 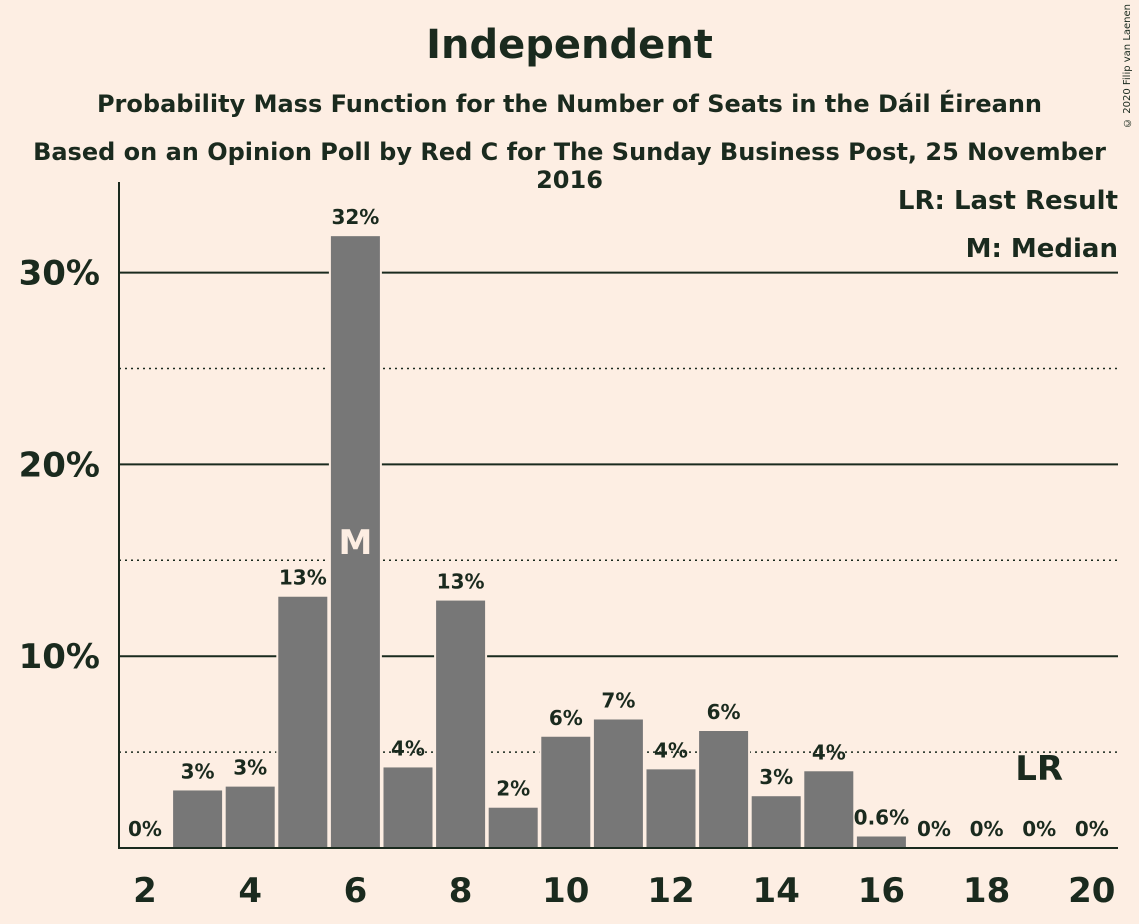 What do you see at coordinates (59, 274) in the screenshot?
I see `y-tick-label-30: 30%` at bounding box center [59, 274].